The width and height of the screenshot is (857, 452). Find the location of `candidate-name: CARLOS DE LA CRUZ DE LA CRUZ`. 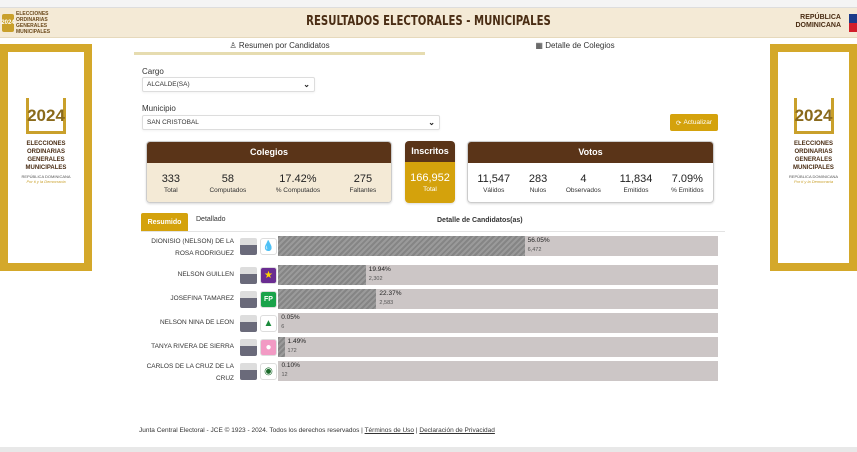

candidate-name: CARLOS DE LA CRUZ DE LA CRUZ is located at coordinates (190, 372).